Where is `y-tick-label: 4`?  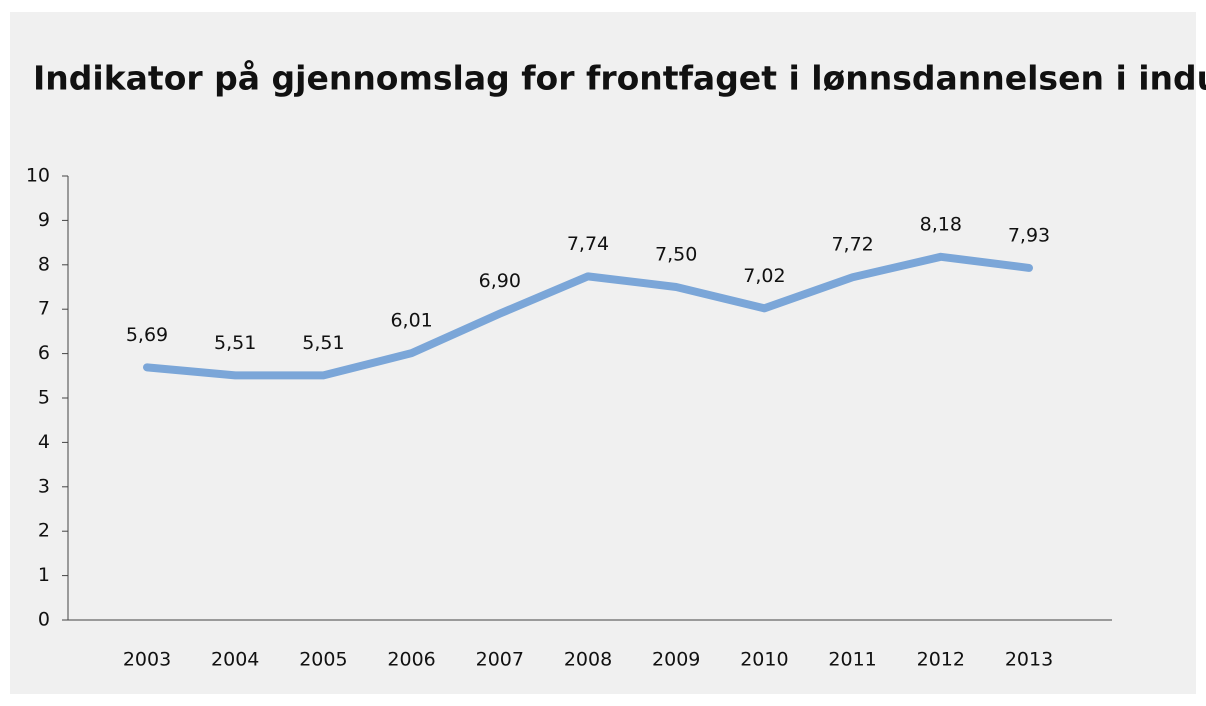 y-tick-label: 4 is located at coordinates (44, 442).